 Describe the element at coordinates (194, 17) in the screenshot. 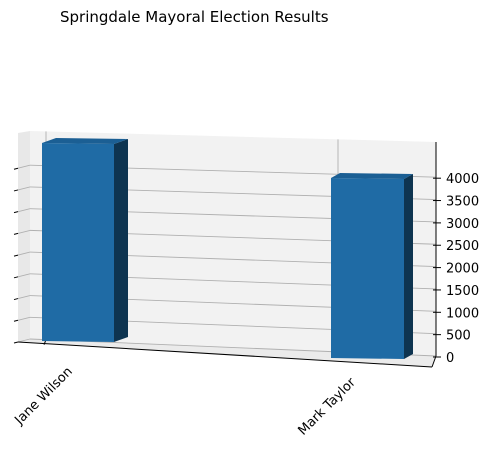

I see `chart-title: Springdale Mayoral Election Results` at that location.